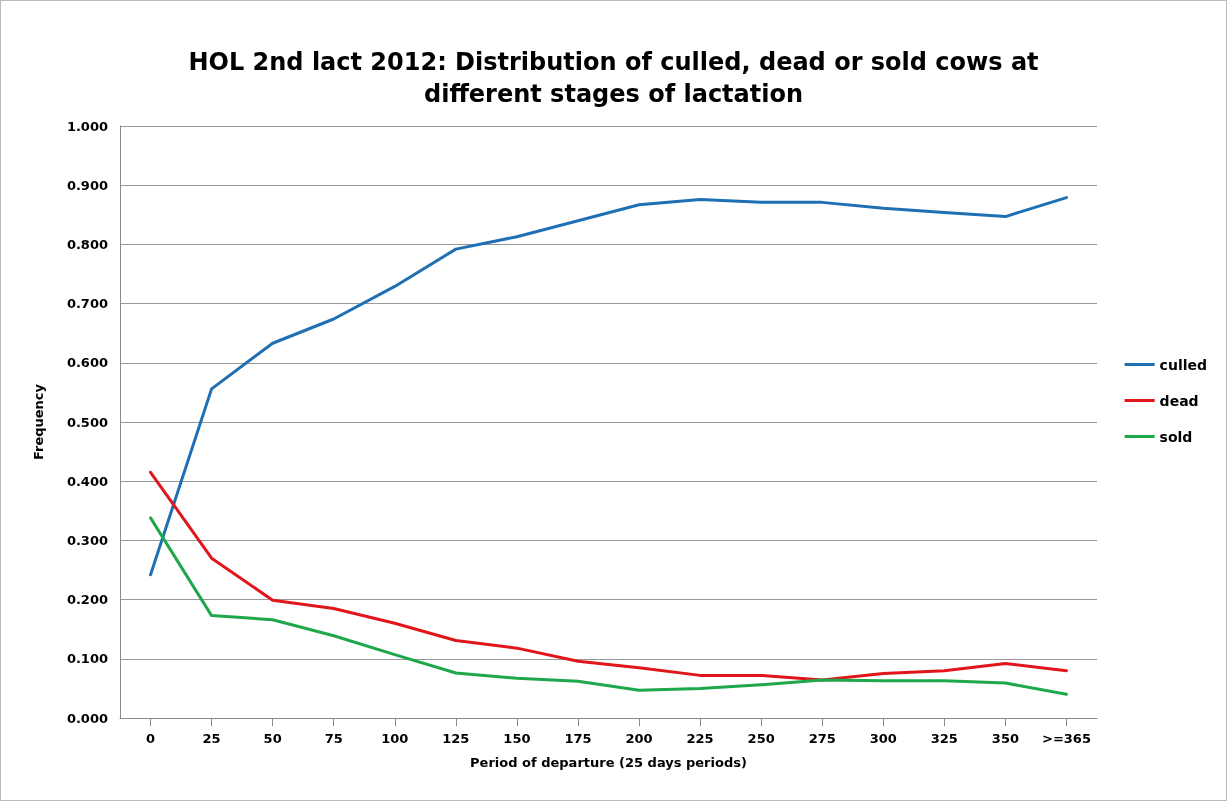 This screenshot has width=1227, height=801. What do you see at coordinates (87, 600) in the screenshot?
I see `y-tick-label: 0.200` at bounding box center [87, 600].